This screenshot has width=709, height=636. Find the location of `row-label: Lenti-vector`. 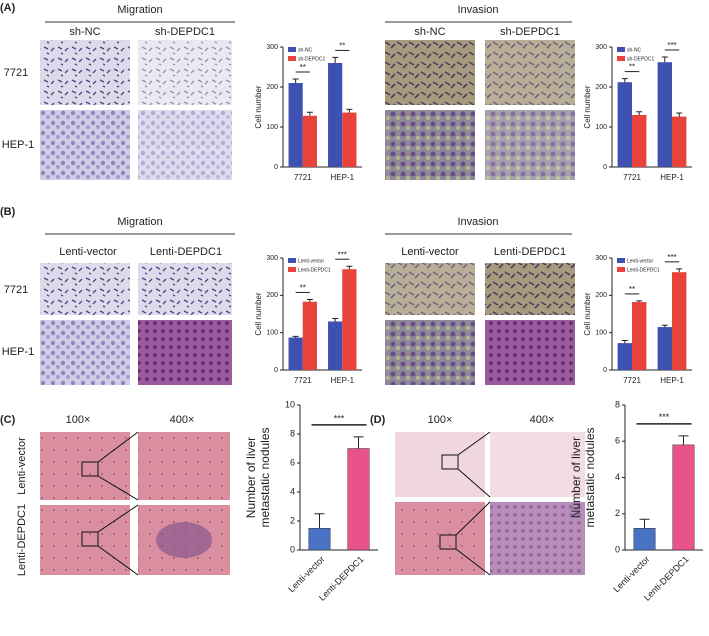

row-label: Lenti-vector is located at coordinates (22, 466).